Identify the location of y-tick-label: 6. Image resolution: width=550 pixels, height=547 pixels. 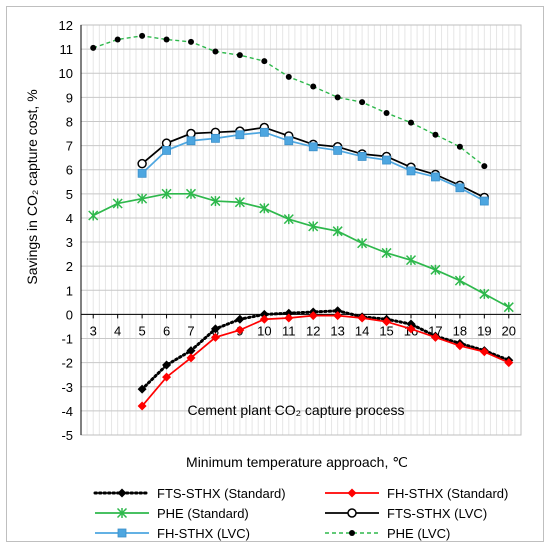
(69, 170).